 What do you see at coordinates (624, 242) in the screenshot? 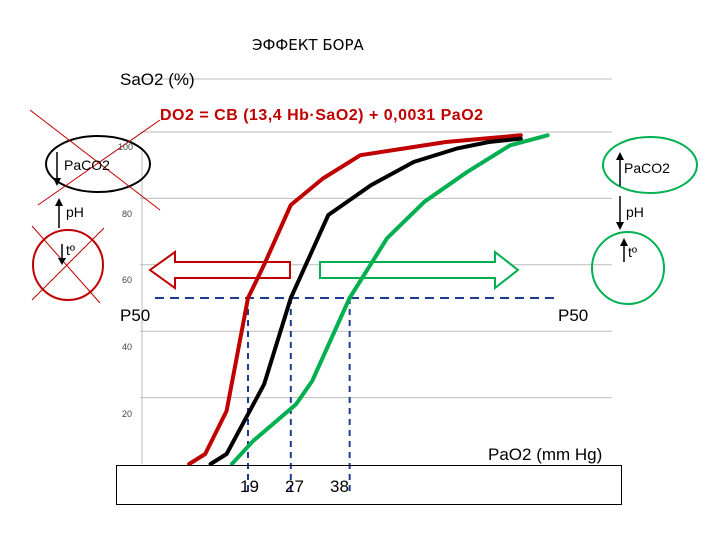
I see `right-temp-up-arrowhead` at bounding box center [624, 242].